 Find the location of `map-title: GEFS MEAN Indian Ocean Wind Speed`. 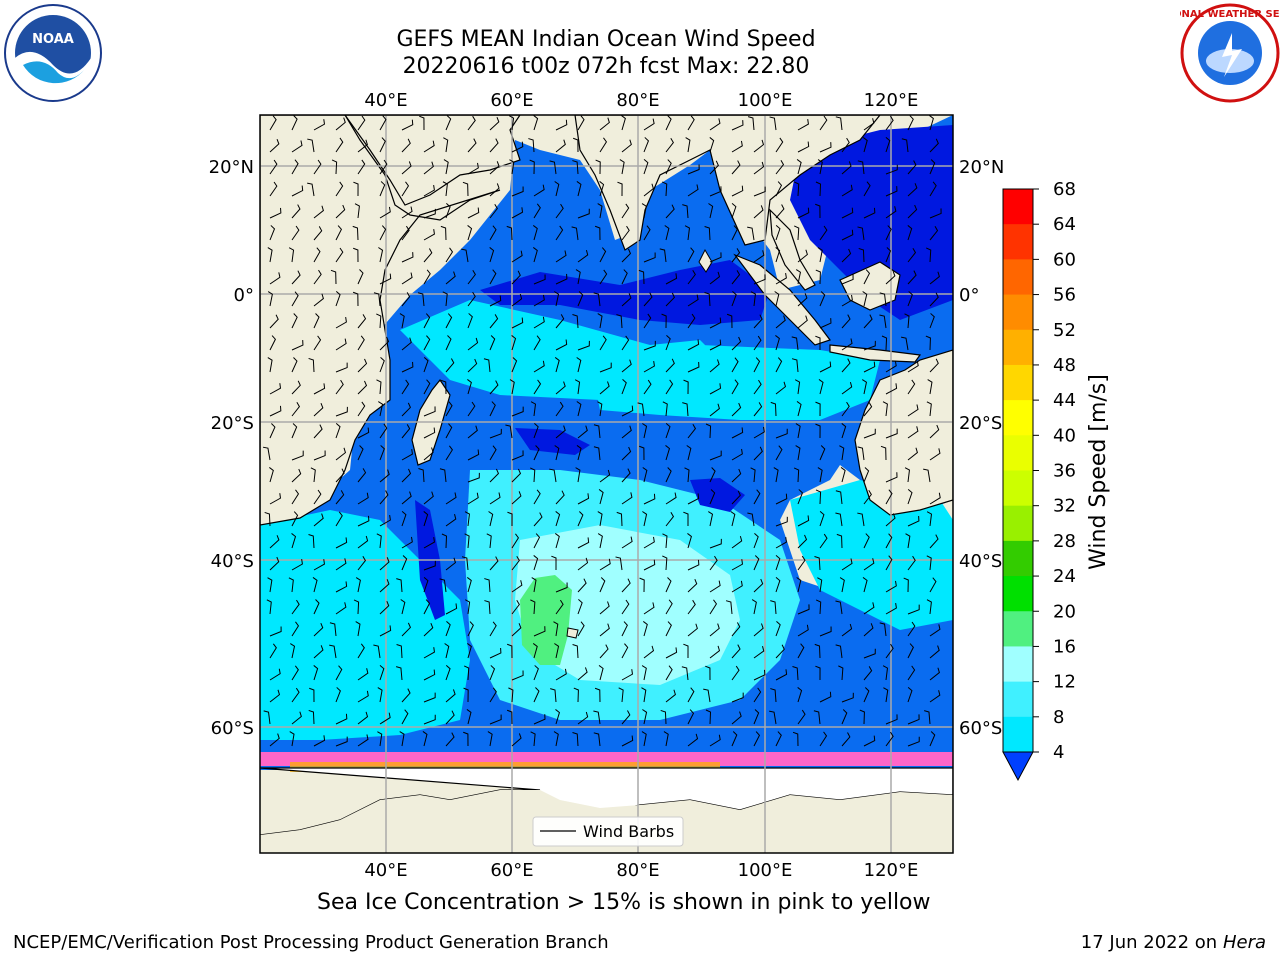

map-title: GEFS MEAN Indian Ocean Wind Speed is located at coordinates (606, 39).